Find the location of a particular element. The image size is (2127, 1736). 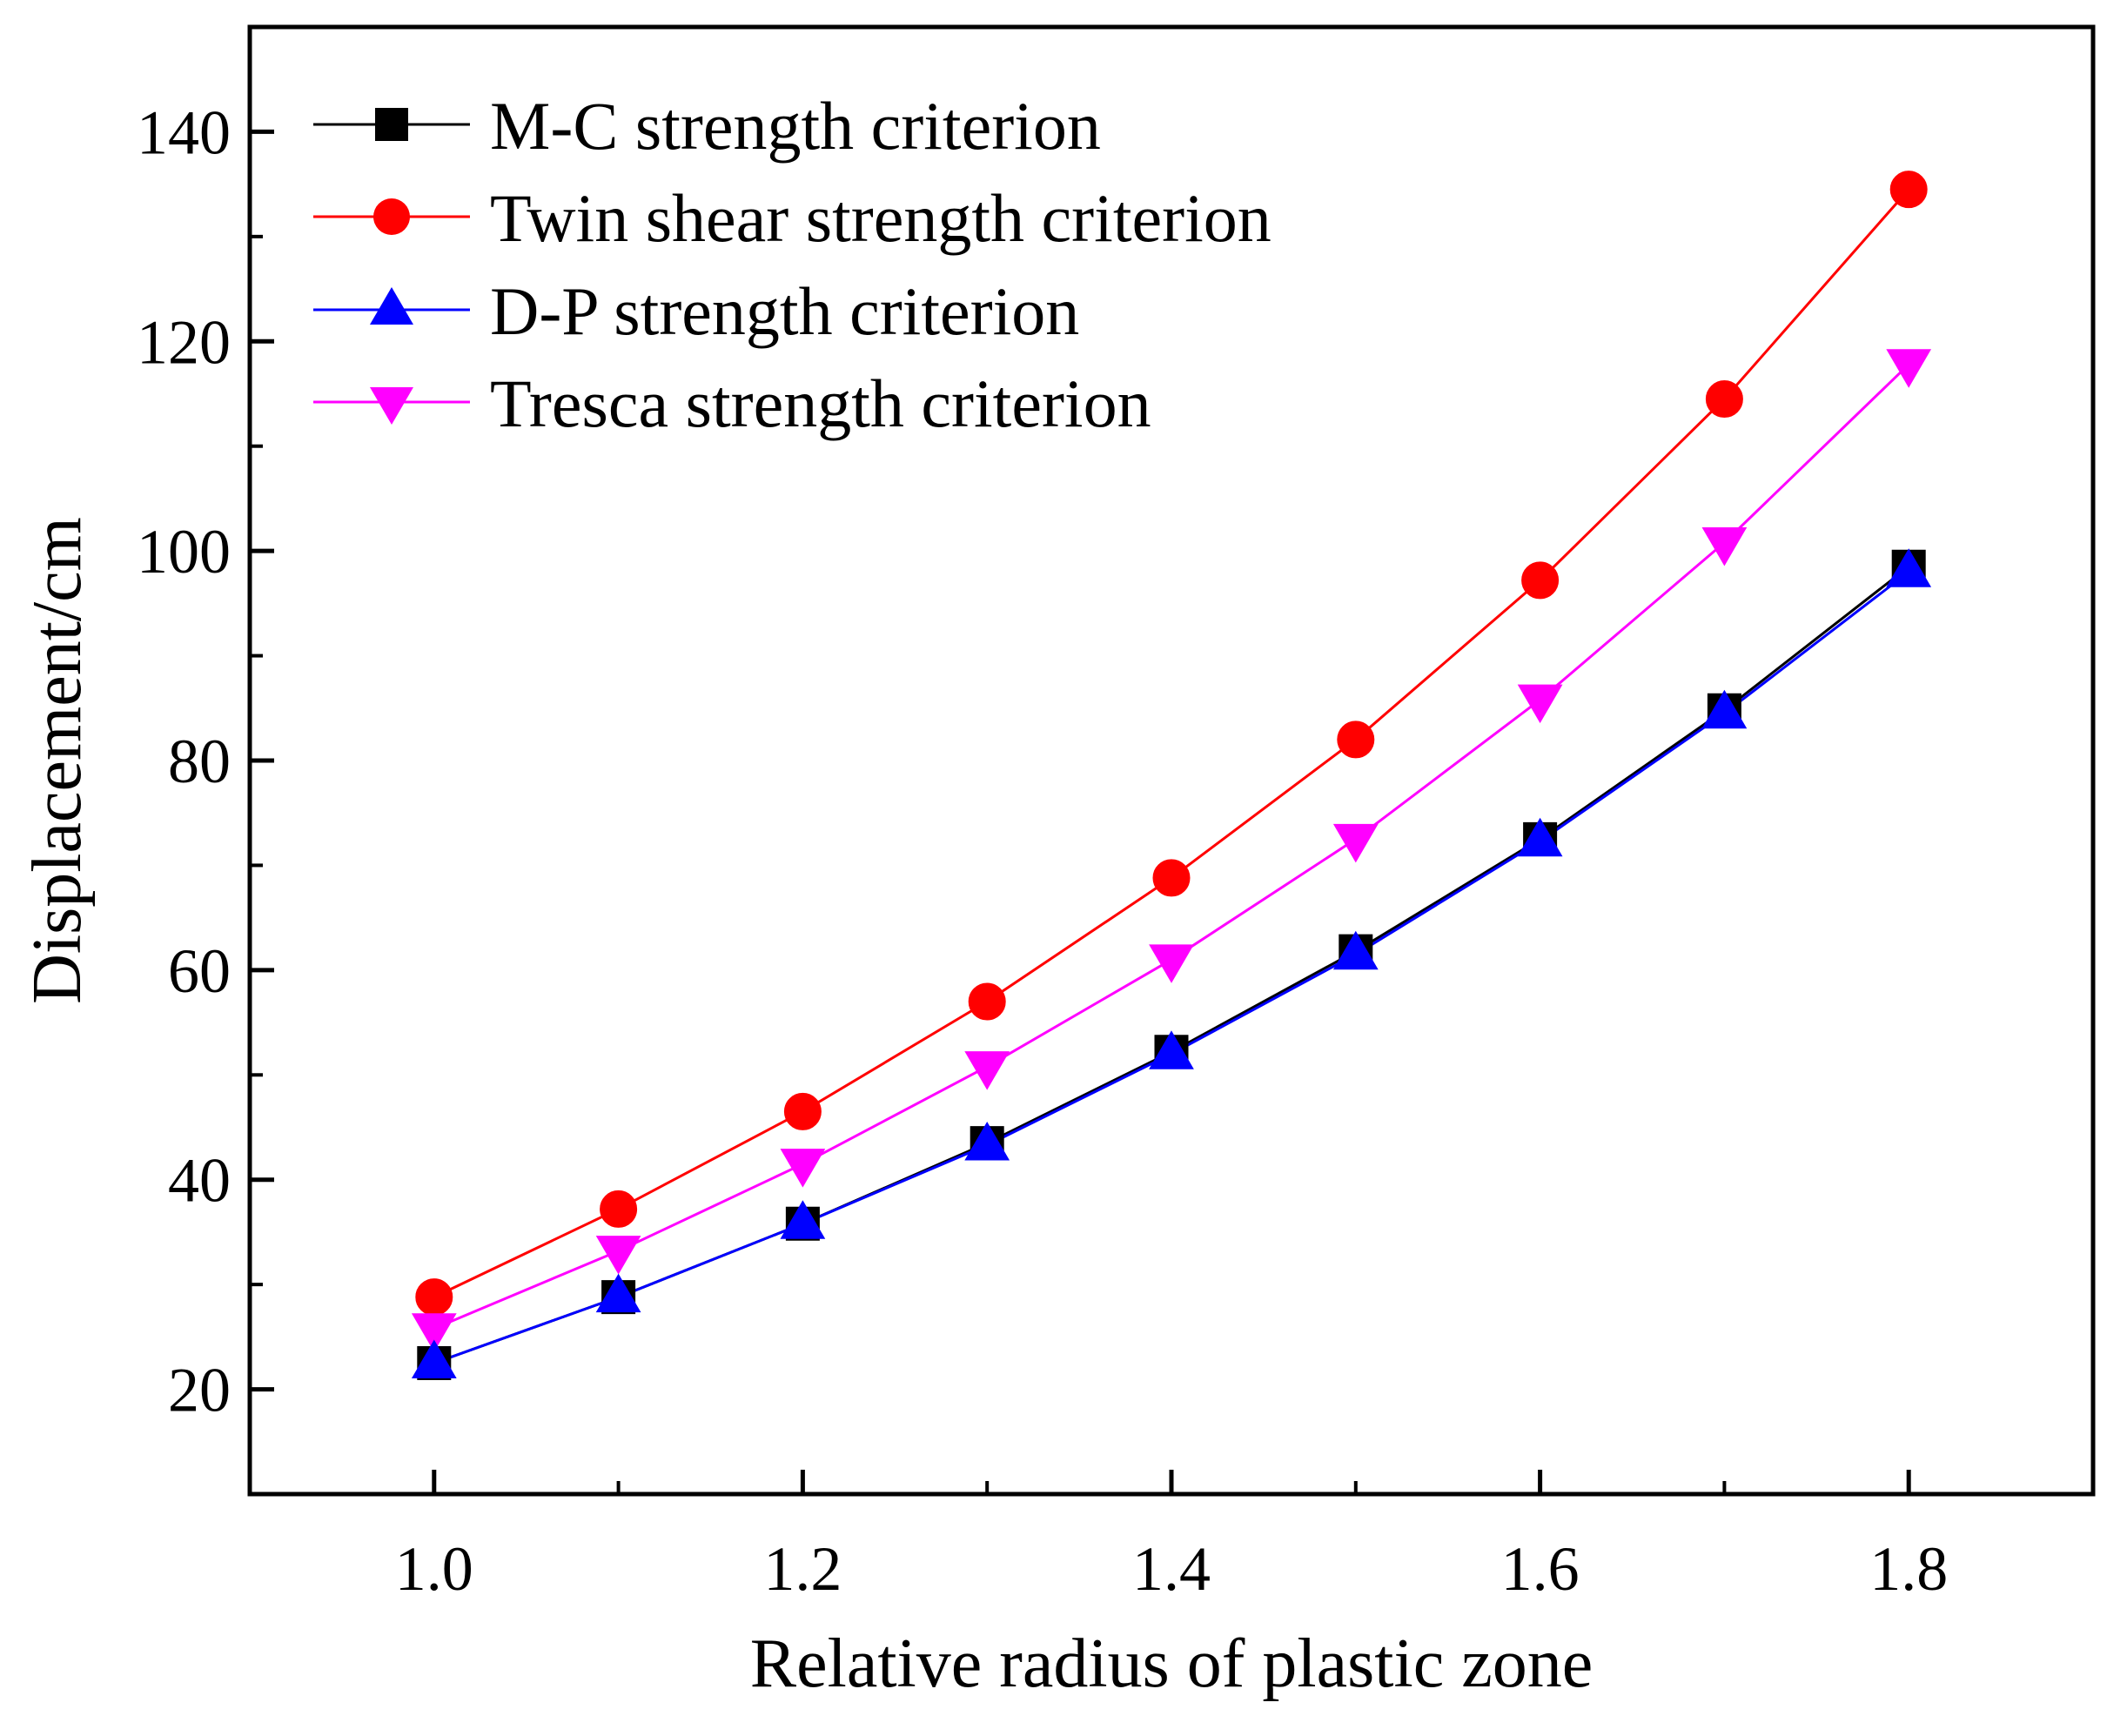

x-tick-label: 1.2 is located at coordinates (802, 1569).